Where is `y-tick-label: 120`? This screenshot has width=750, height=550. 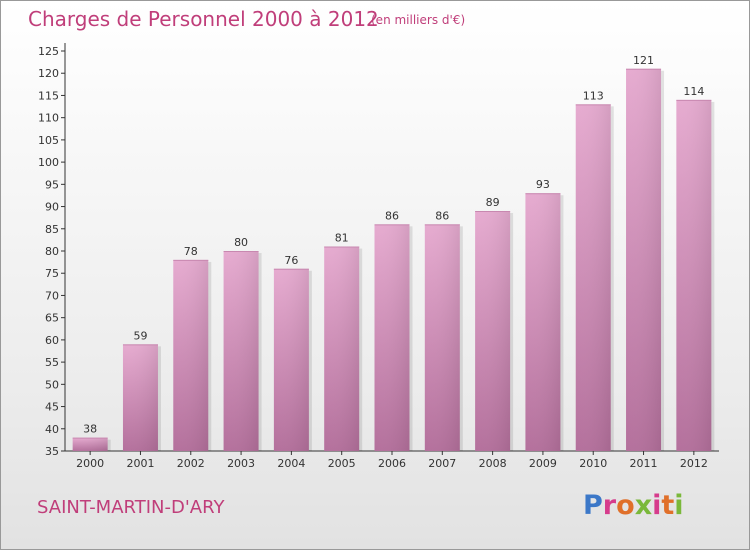
y-tick-label: 120 is located at coordinates (48, 73).